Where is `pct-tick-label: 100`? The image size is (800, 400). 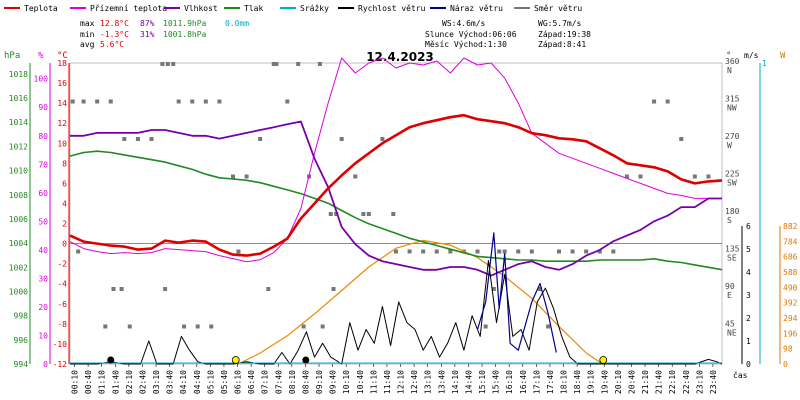 pct-tick-label: 100 is located at coordinates (41, 79).